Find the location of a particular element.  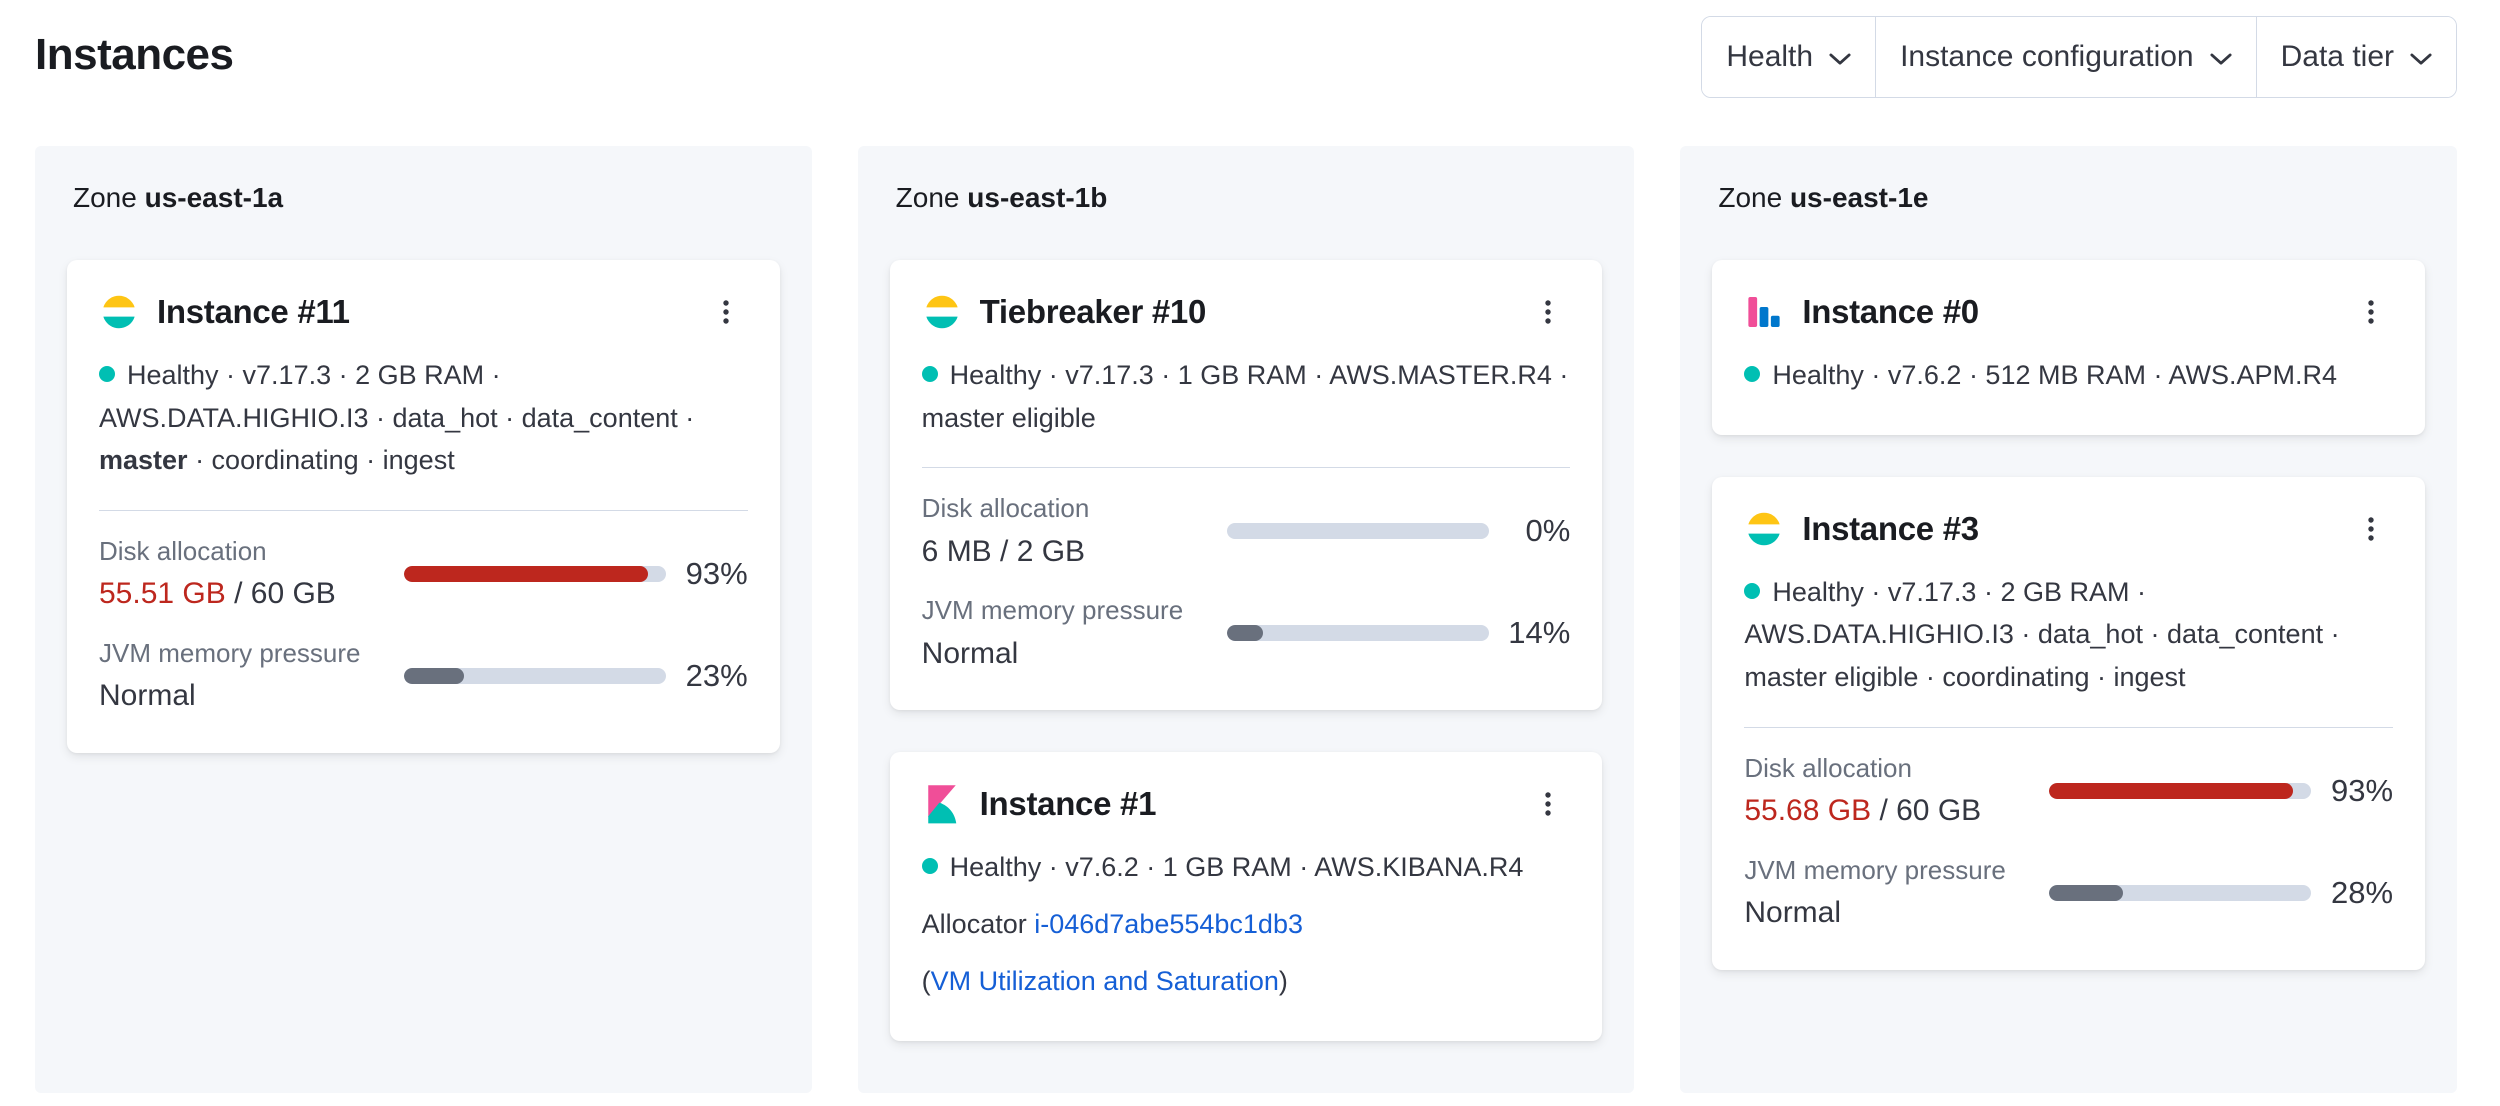

card-header: Instance #1 is located at coordinates (1246, 804).